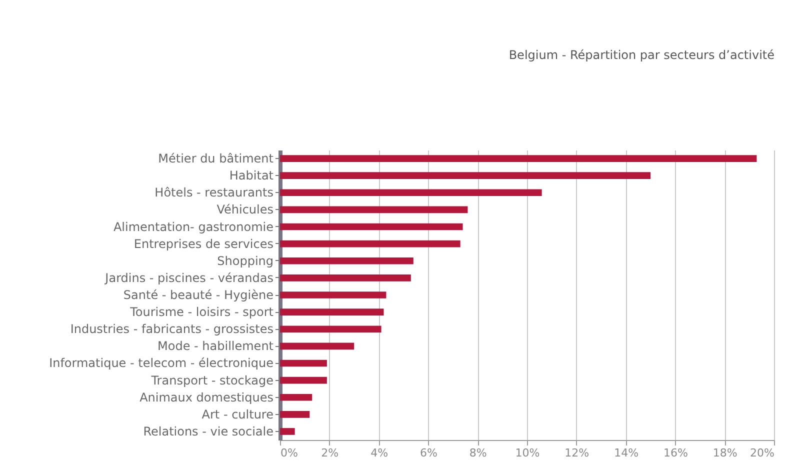 Image resolution: width=785 pixels, height=463 pixels. Describe the element at coordinates (626, 453) in the screenshot. I see `x-tick-label: 14%` at that location.